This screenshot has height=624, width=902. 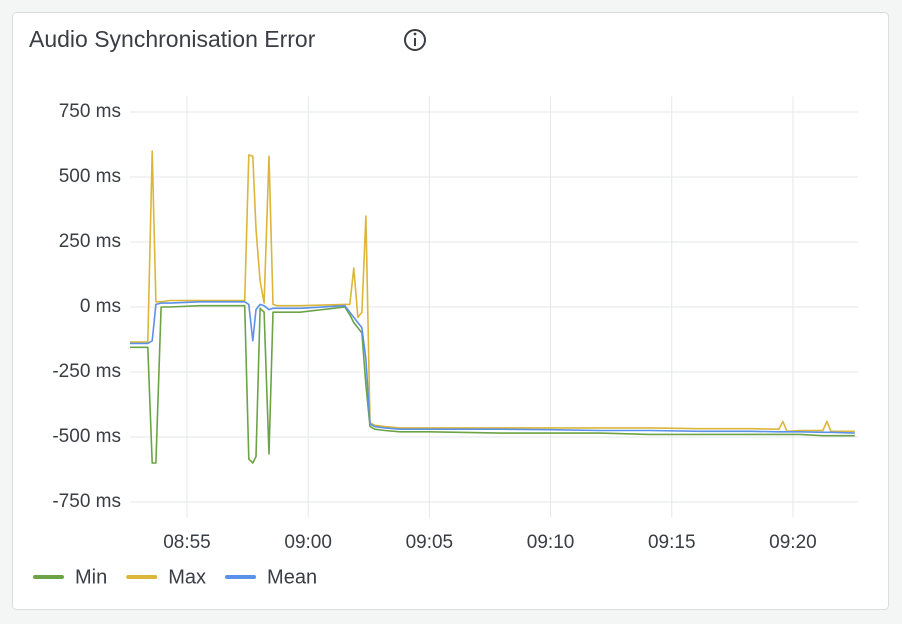 I want to click on legend-label: Max, so click(x=187, y=577).